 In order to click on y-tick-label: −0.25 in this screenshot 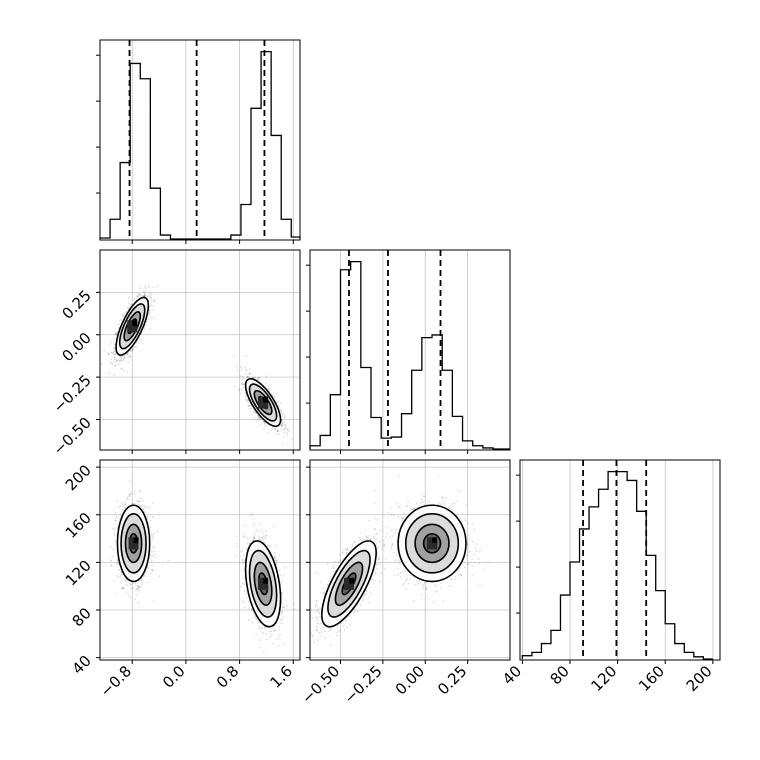, I will do `click(72, 393)`.